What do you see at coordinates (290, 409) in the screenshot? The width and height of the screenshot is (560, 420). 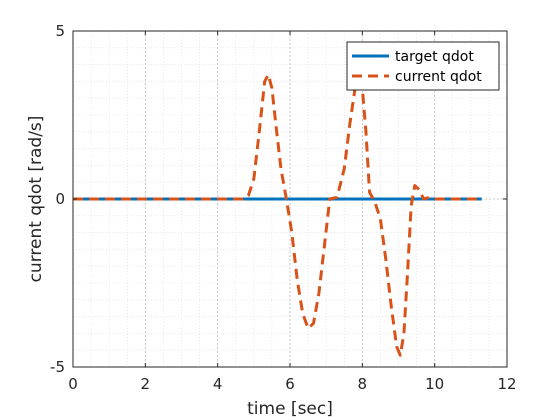 I see `x-axis-label: time [sec]` at bounding box center [290, 409].